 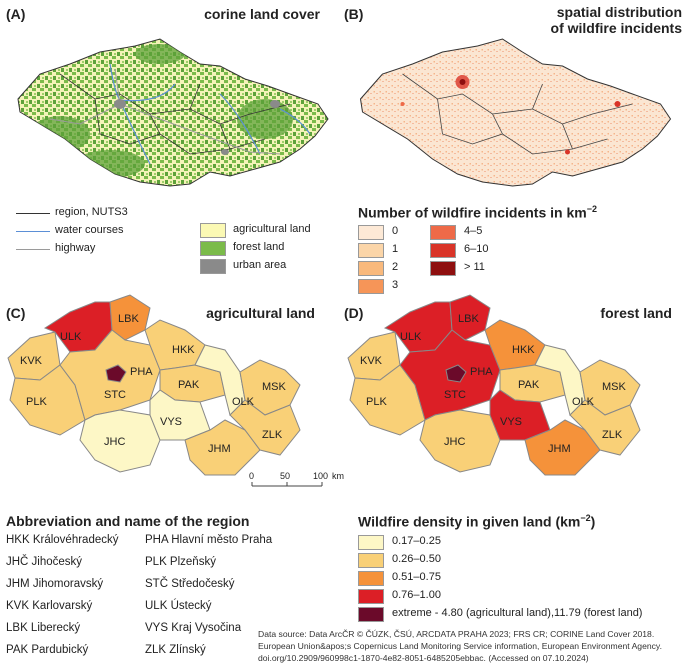 What do you see at coordinates (614, 387) in the screenshot?
I see `forest-label-msk: MSK` at bounding box center [614, 387].